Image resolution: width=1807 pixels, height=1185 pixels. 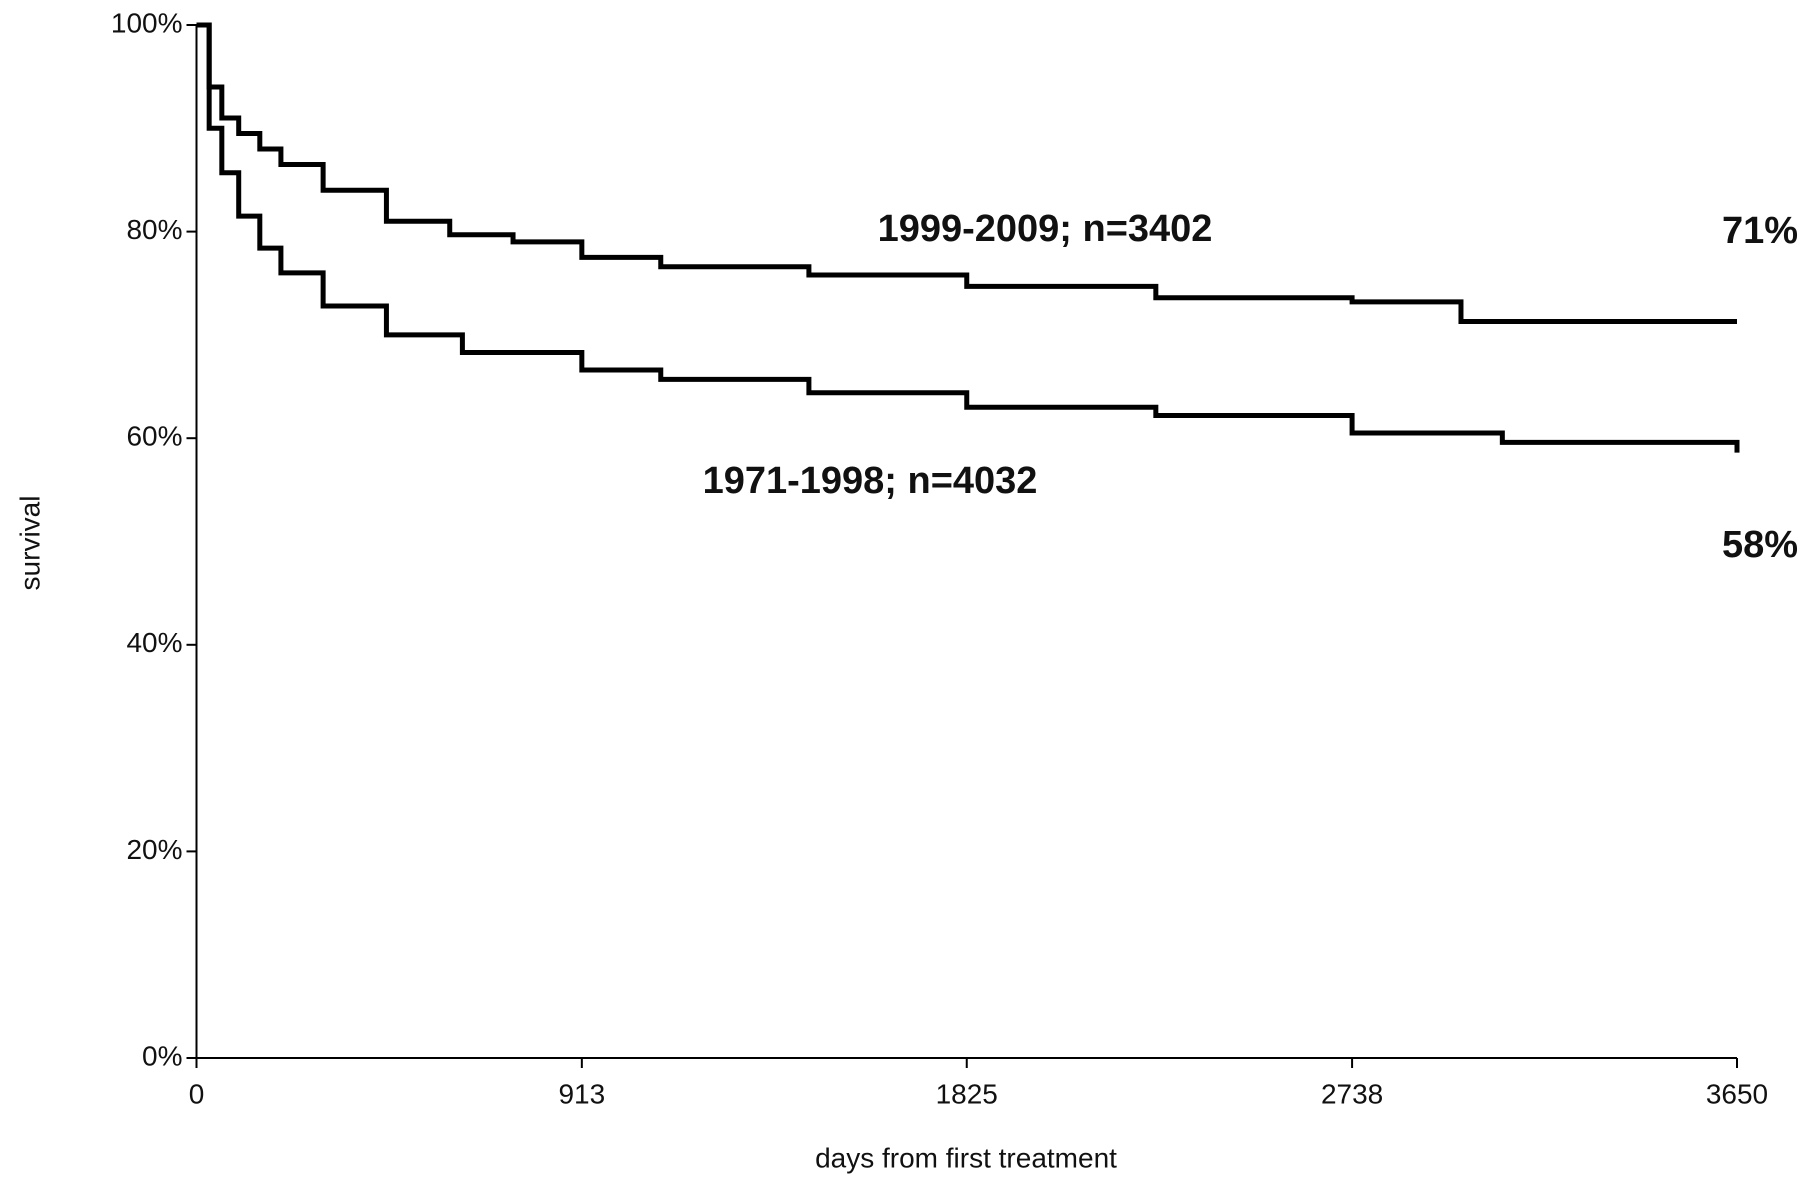 What do you see at coordinates (1352, 1093) in the screenshot?
I see `x-tick-label: 2738` at bounding box center [1352, 1093].